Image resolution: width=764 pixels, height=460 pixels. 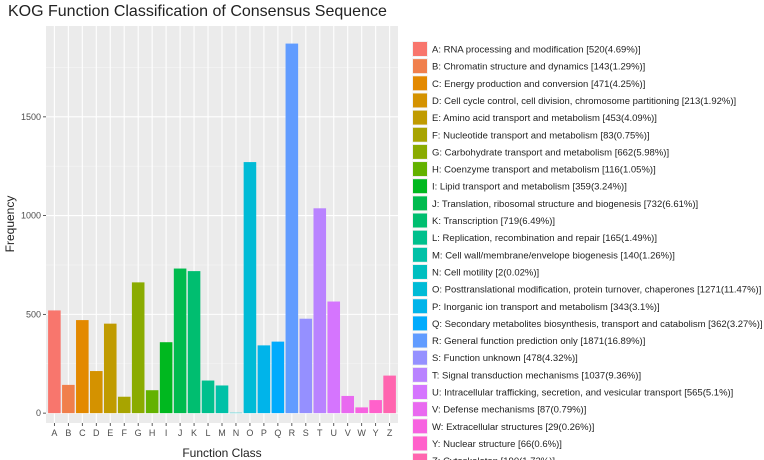 I want to click on legend-swatch-T, so click(x=420, y=374).